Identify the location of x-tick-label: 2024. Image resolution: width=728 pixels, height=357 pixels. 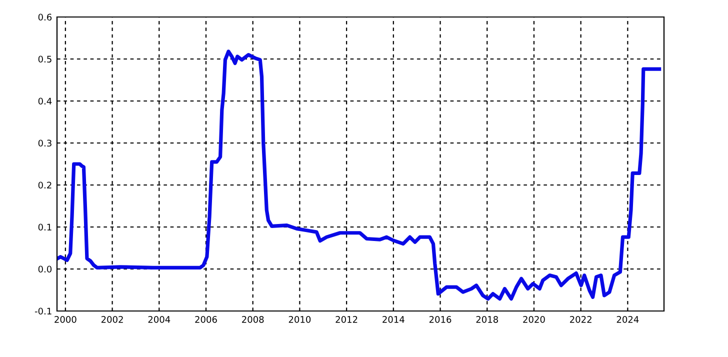
(627, 319).